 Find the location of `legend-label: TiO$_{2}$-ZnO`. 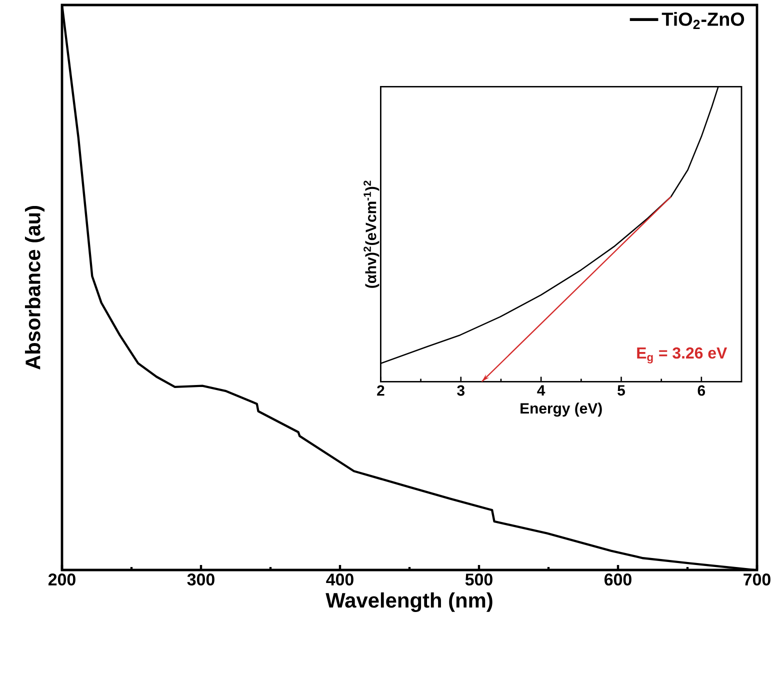

legend-label: TiO$_{2}$-ZnO is located at coordinates (703, 21).